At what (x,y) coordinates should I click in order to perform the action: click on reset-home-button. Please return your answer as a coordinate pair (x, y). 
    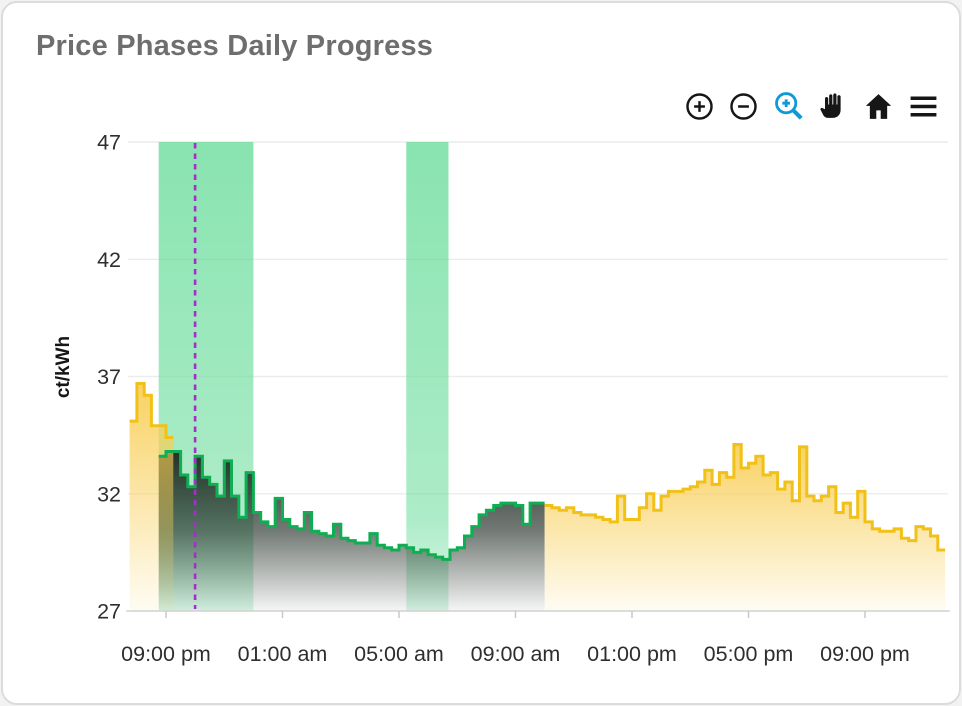
    Looking at the image, I should click on (878, 106).